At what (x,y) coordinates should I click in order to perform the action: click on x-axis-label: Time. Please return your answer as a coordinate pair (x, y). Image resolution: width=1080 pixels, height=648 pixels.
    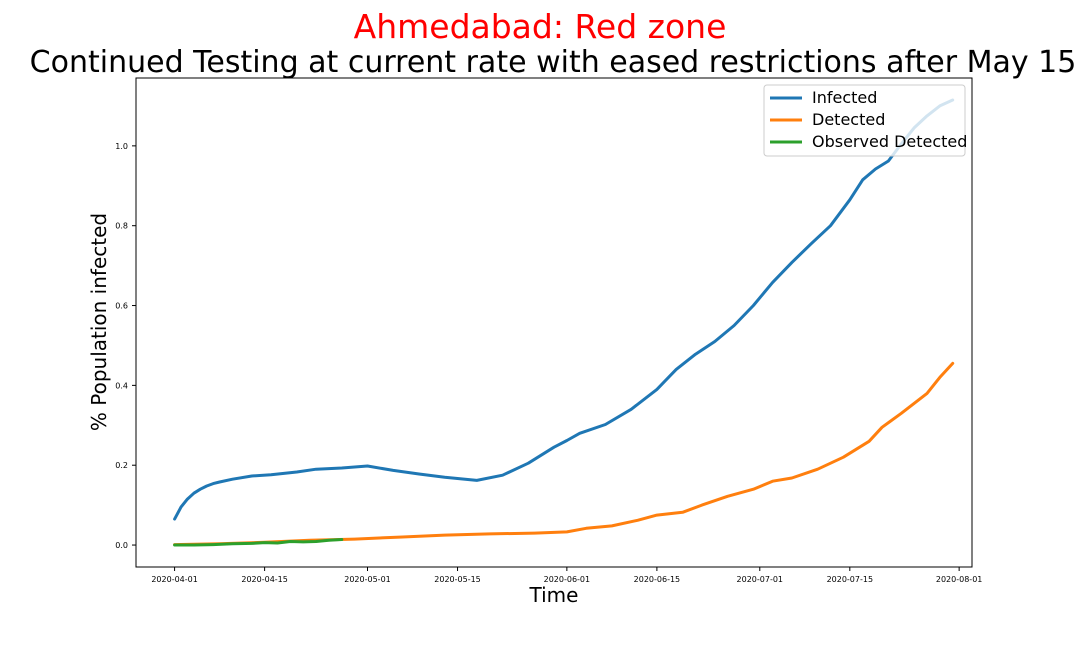
    Looking at the image, I should click on (554, 595).